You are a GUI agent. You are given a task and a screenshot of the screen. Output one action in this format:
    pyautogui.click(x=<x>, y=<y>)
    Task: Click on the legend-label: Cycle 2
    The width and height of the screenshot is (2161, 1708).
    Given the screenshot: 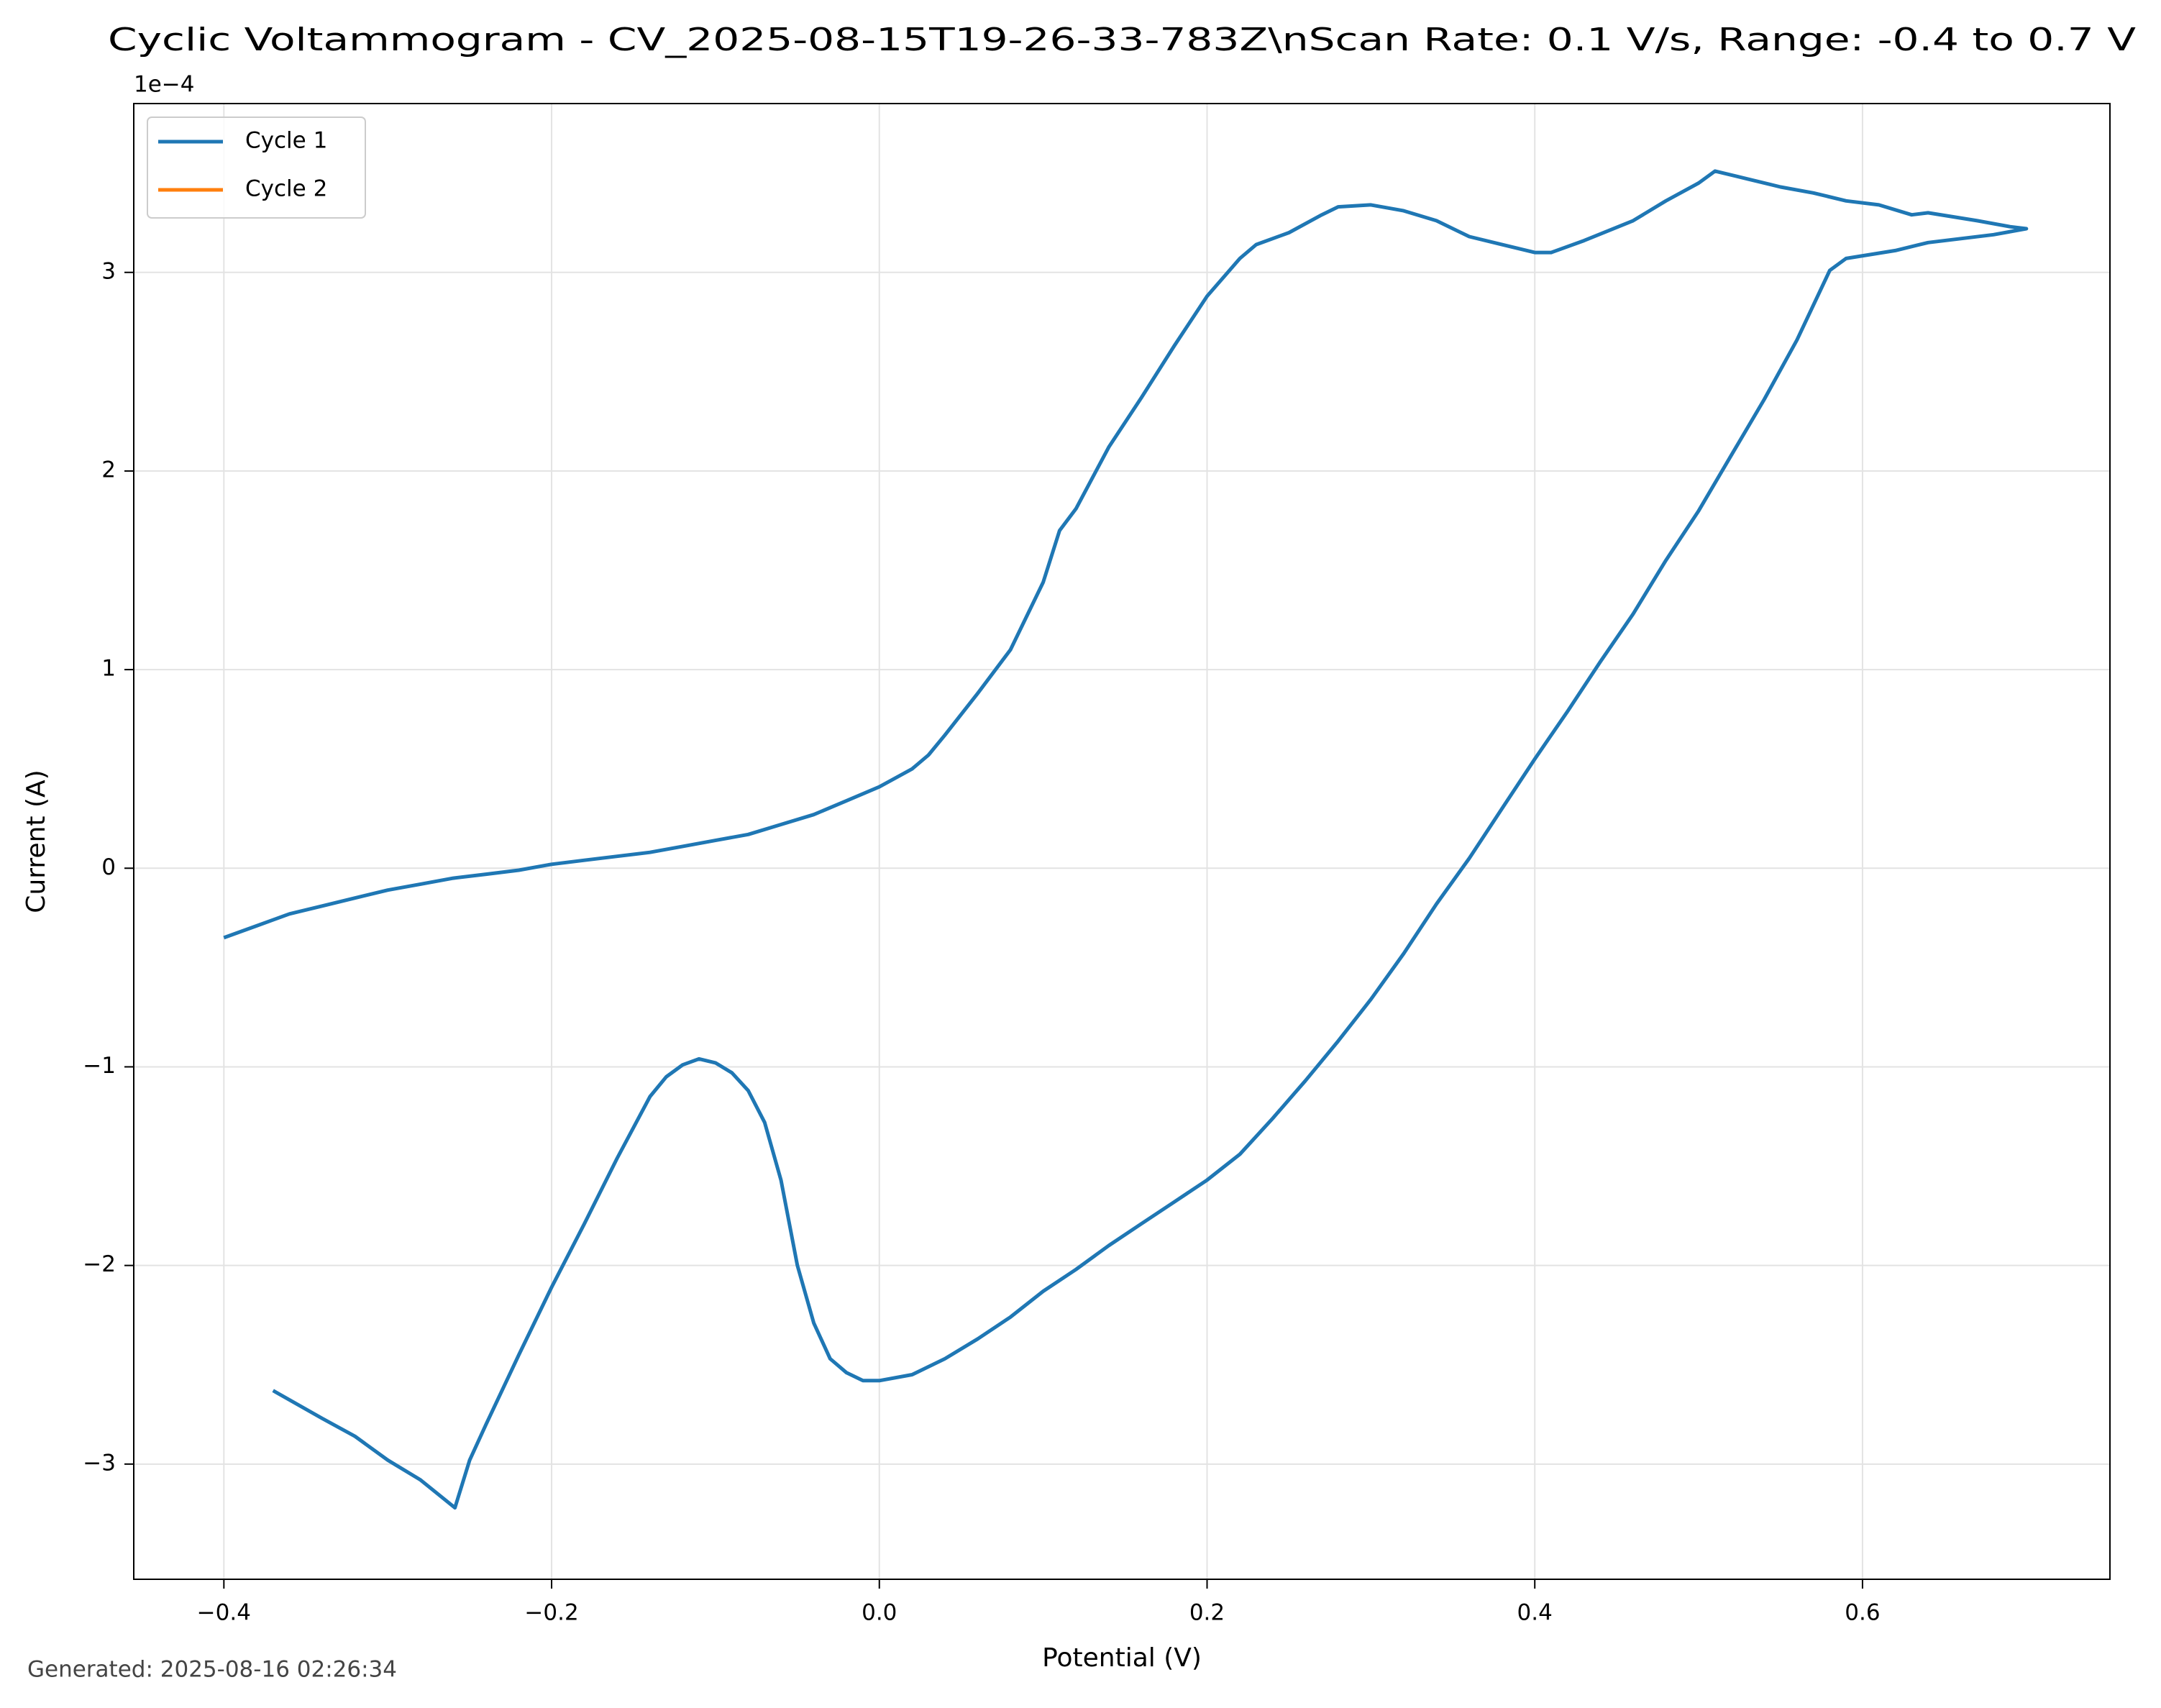 What is the action you would take?
    pyautogui.click(x=286, y=189)
    